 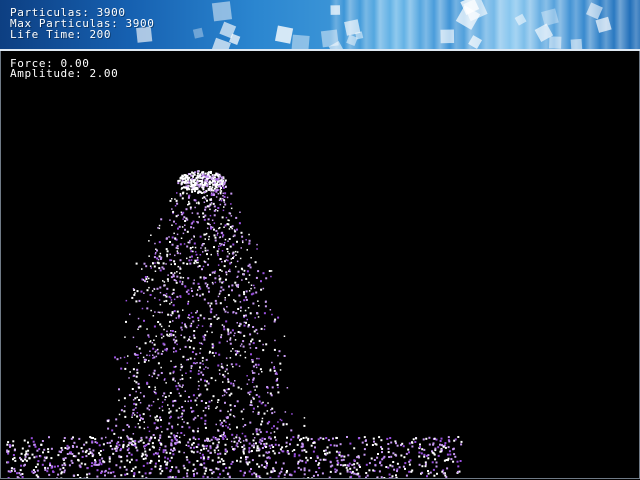 I want to click on max-particles-label: Max Particulas: 3900, so click(x=82, y=23).